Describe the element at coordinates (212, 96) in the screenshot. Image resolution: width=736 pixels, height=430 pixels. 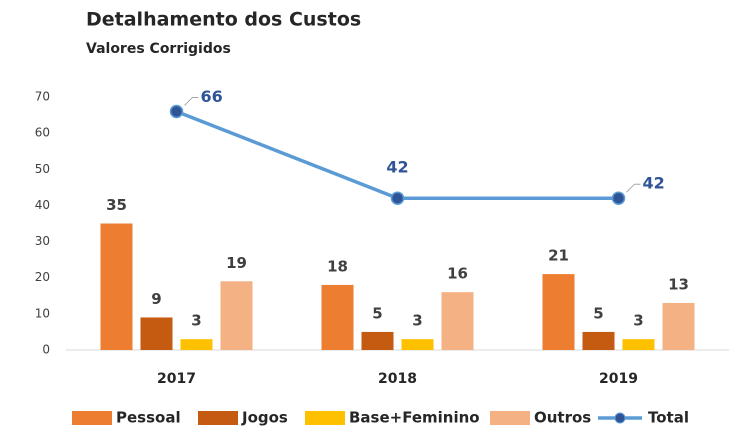
I see `data-label: 66` at that location.